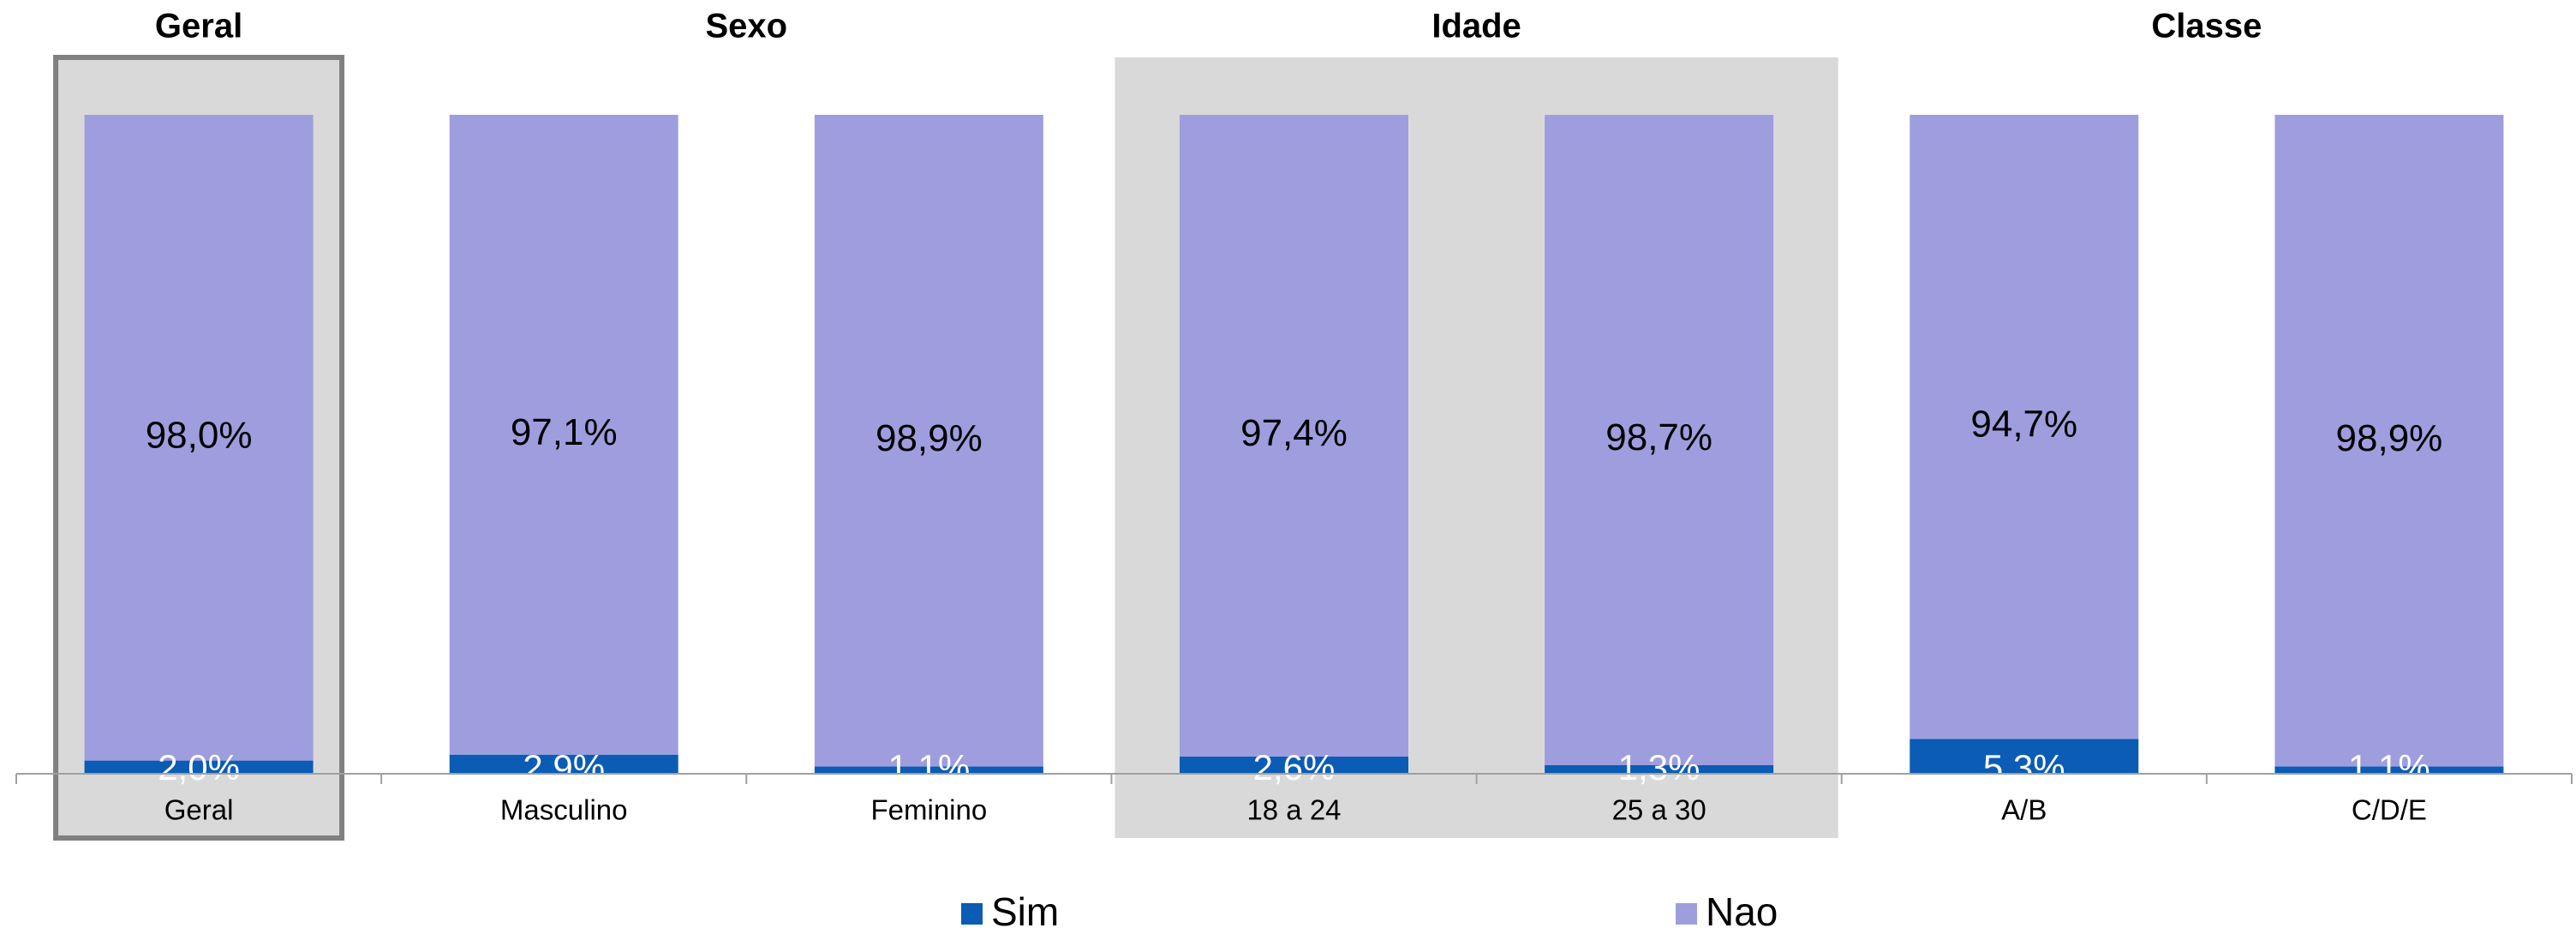 This screenshot has height=934, width=2576. I want to click on data-label: 97,1%, so click(565, 432).